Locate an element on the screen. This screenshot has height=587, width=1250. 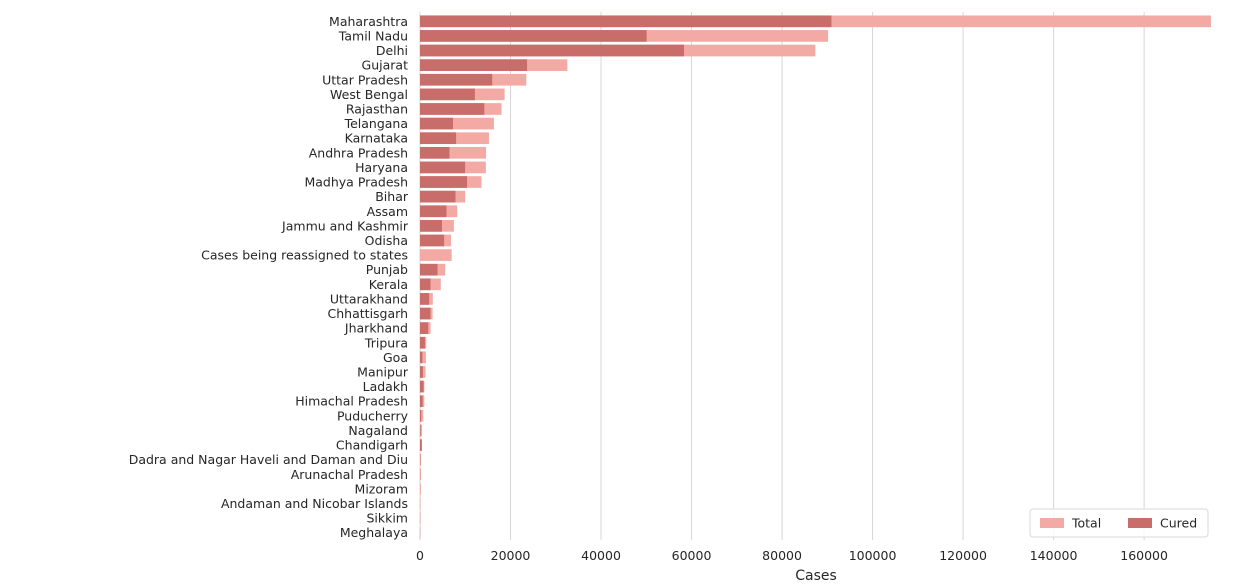
bar-cured-bihar is located at coordinates (438, 196).